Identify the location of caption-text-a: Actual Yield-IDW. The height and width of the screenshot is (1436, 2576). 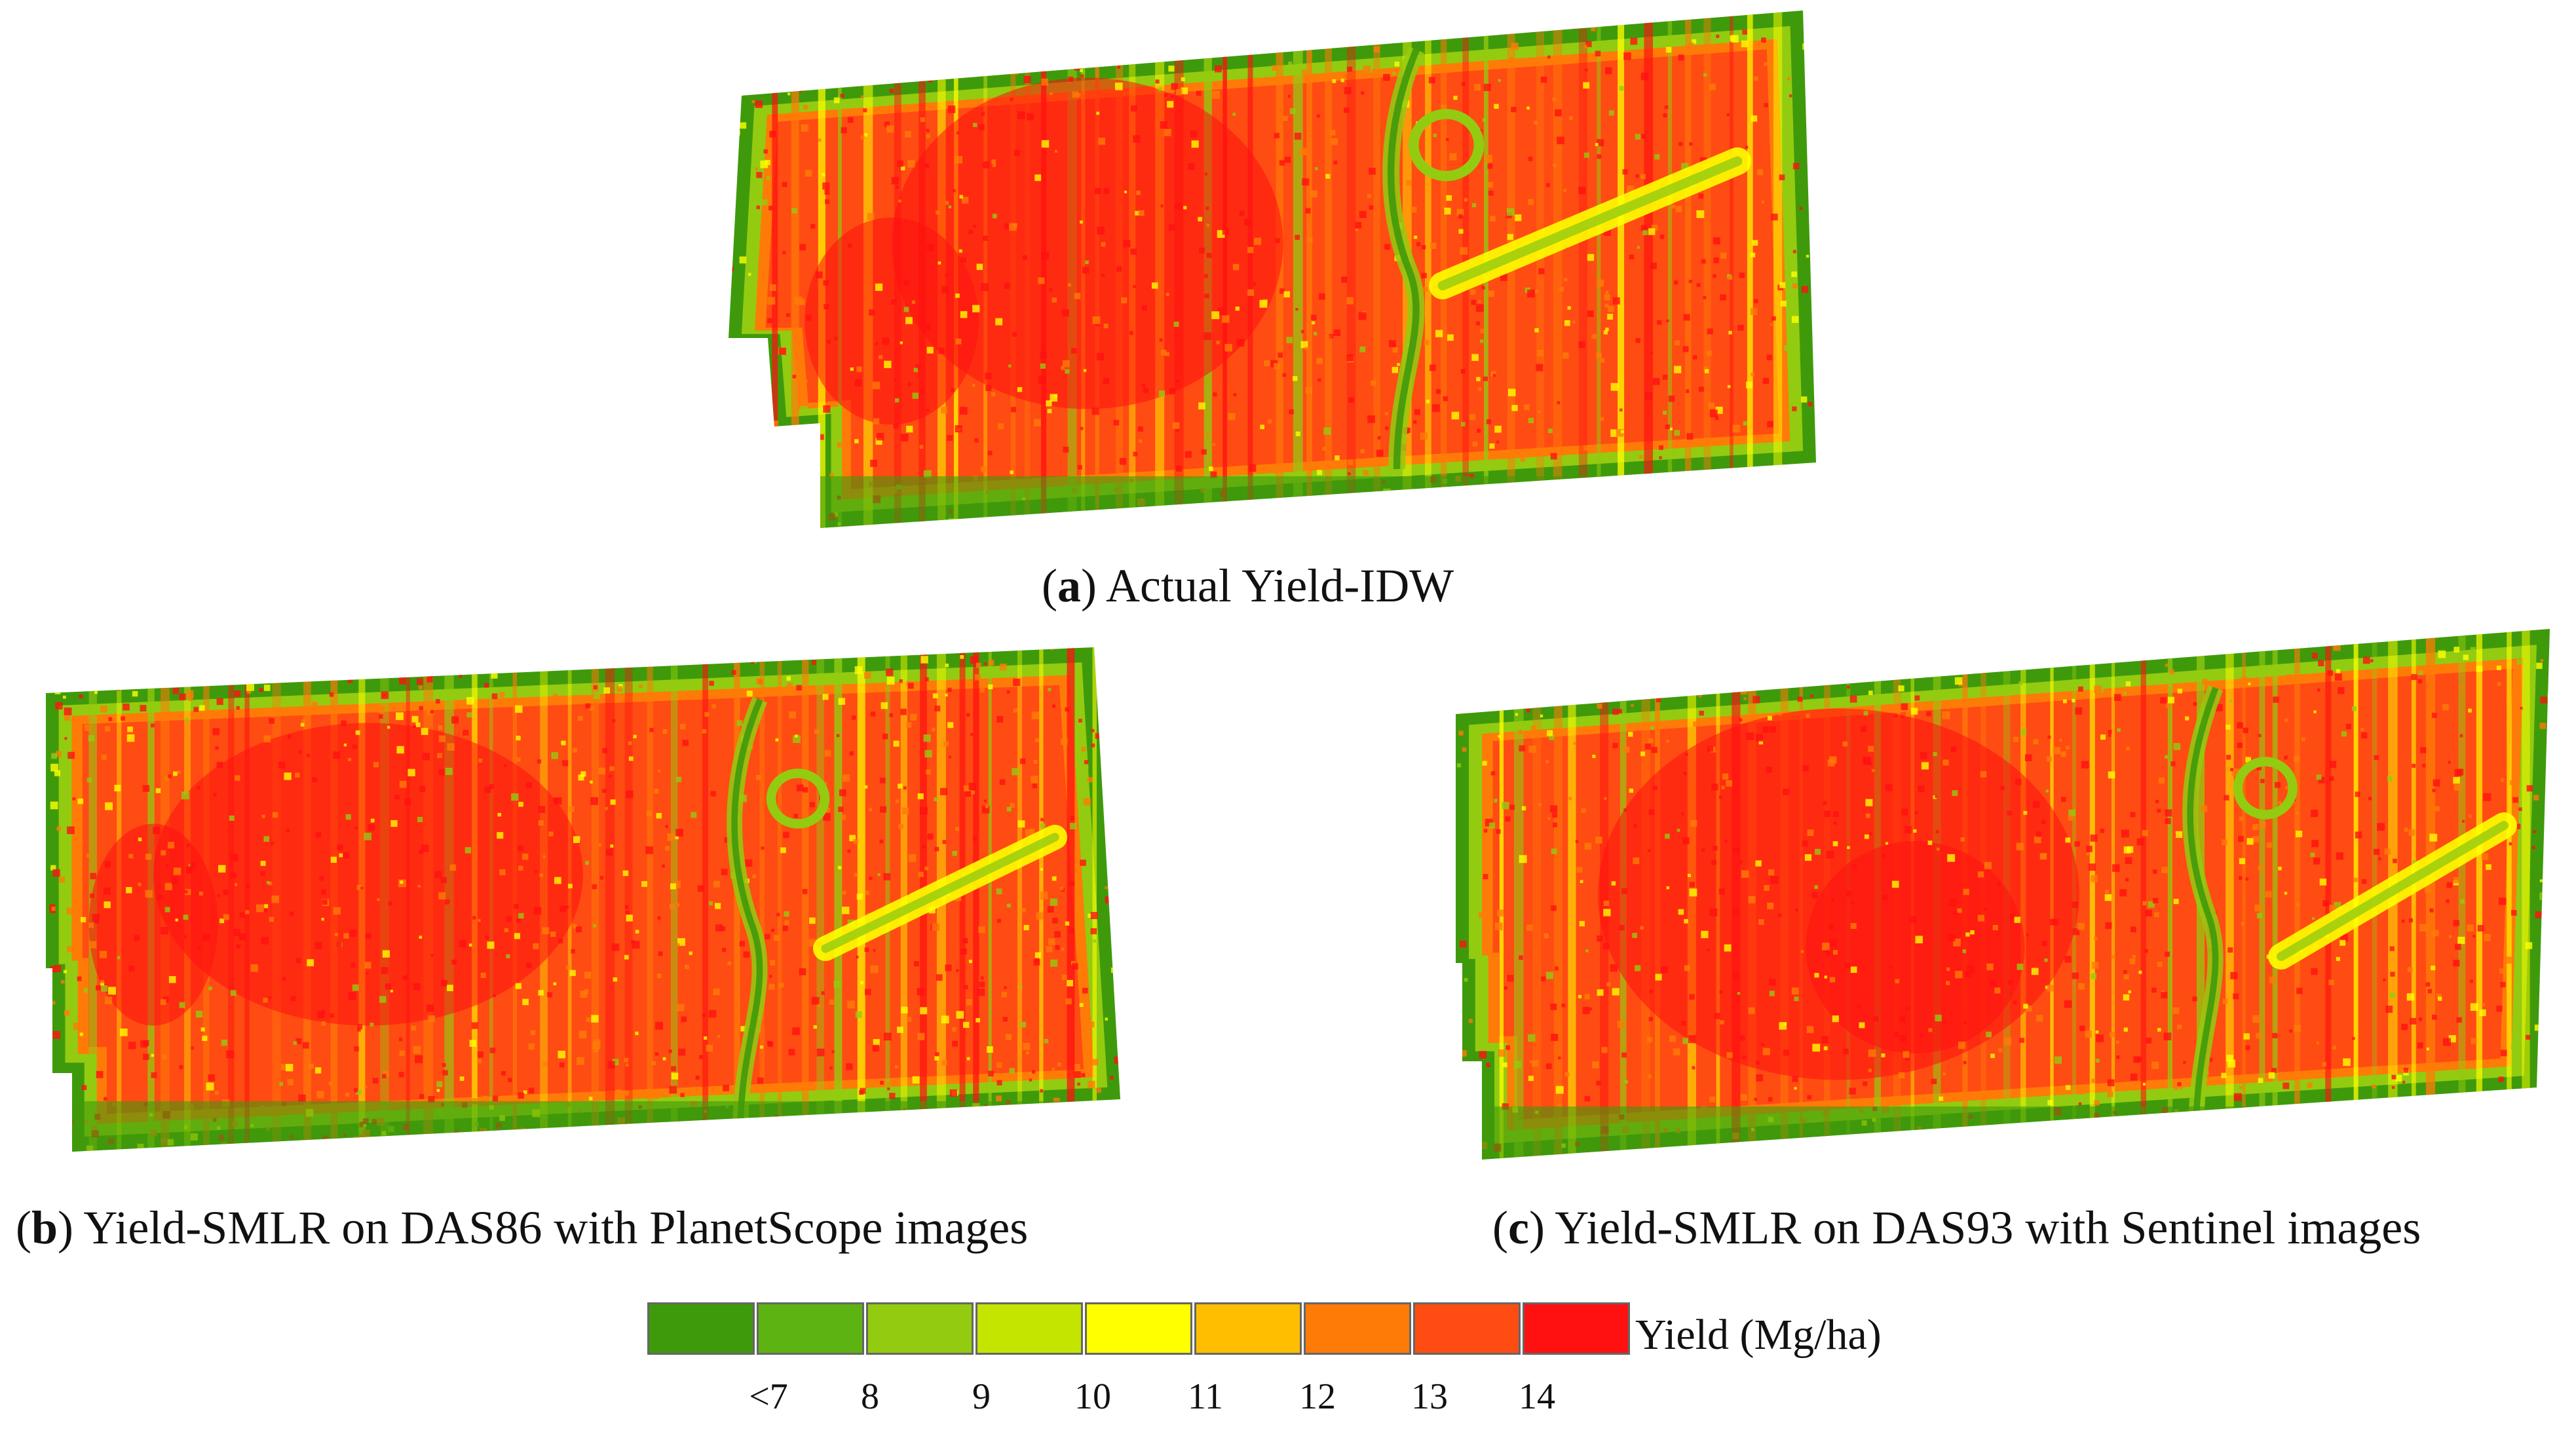
(1280, 585).